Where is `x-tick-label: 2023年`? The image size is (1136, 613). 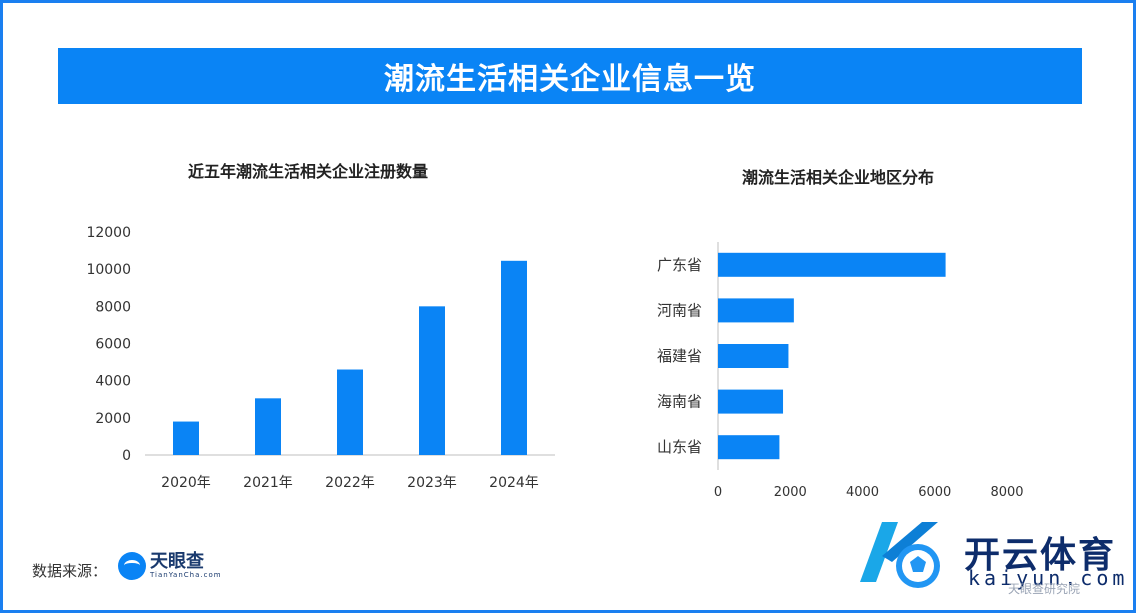 x-tick-label: 2023年 is located at coordinates (432, 483).